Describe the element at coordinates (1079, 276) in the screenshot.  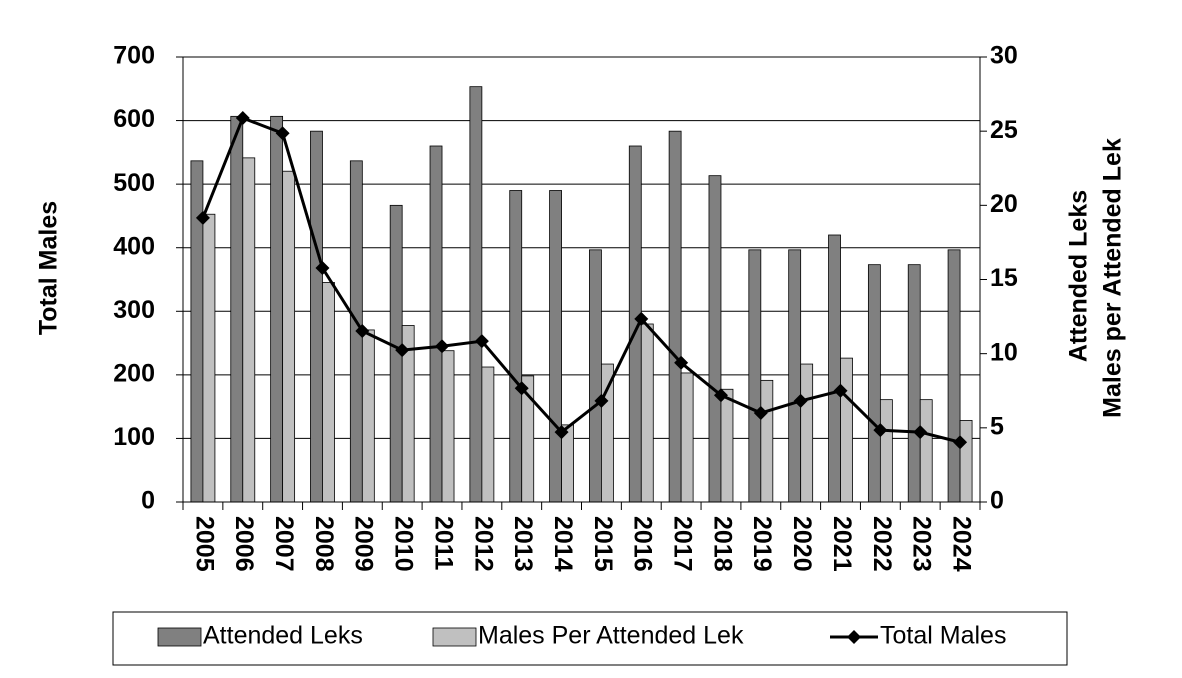
I see `y2-axis-title: Attended Leks` at that location.